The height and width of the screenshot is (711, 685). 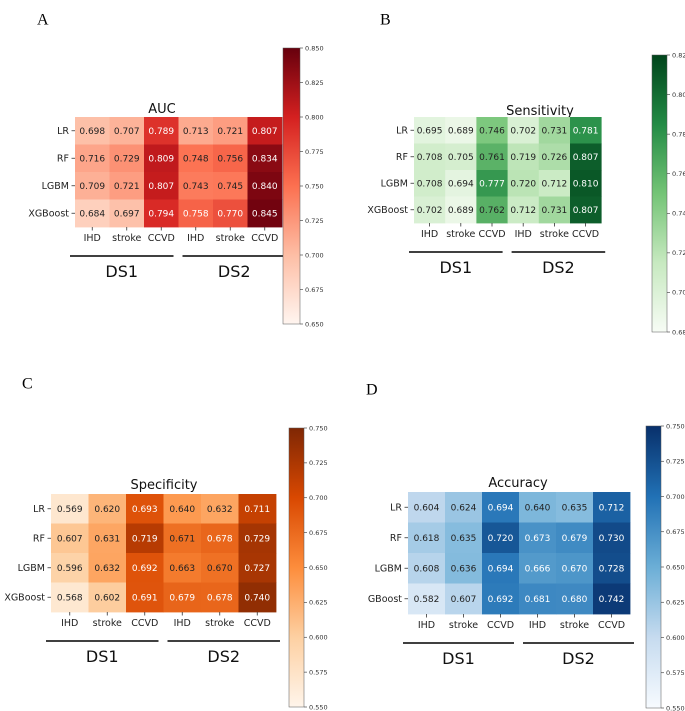 What do you see at coordinates (678, 253) in the screenshot?
I see `panel-b-colorbar-tick-label: 0.72` at bounding box center [678, 253].